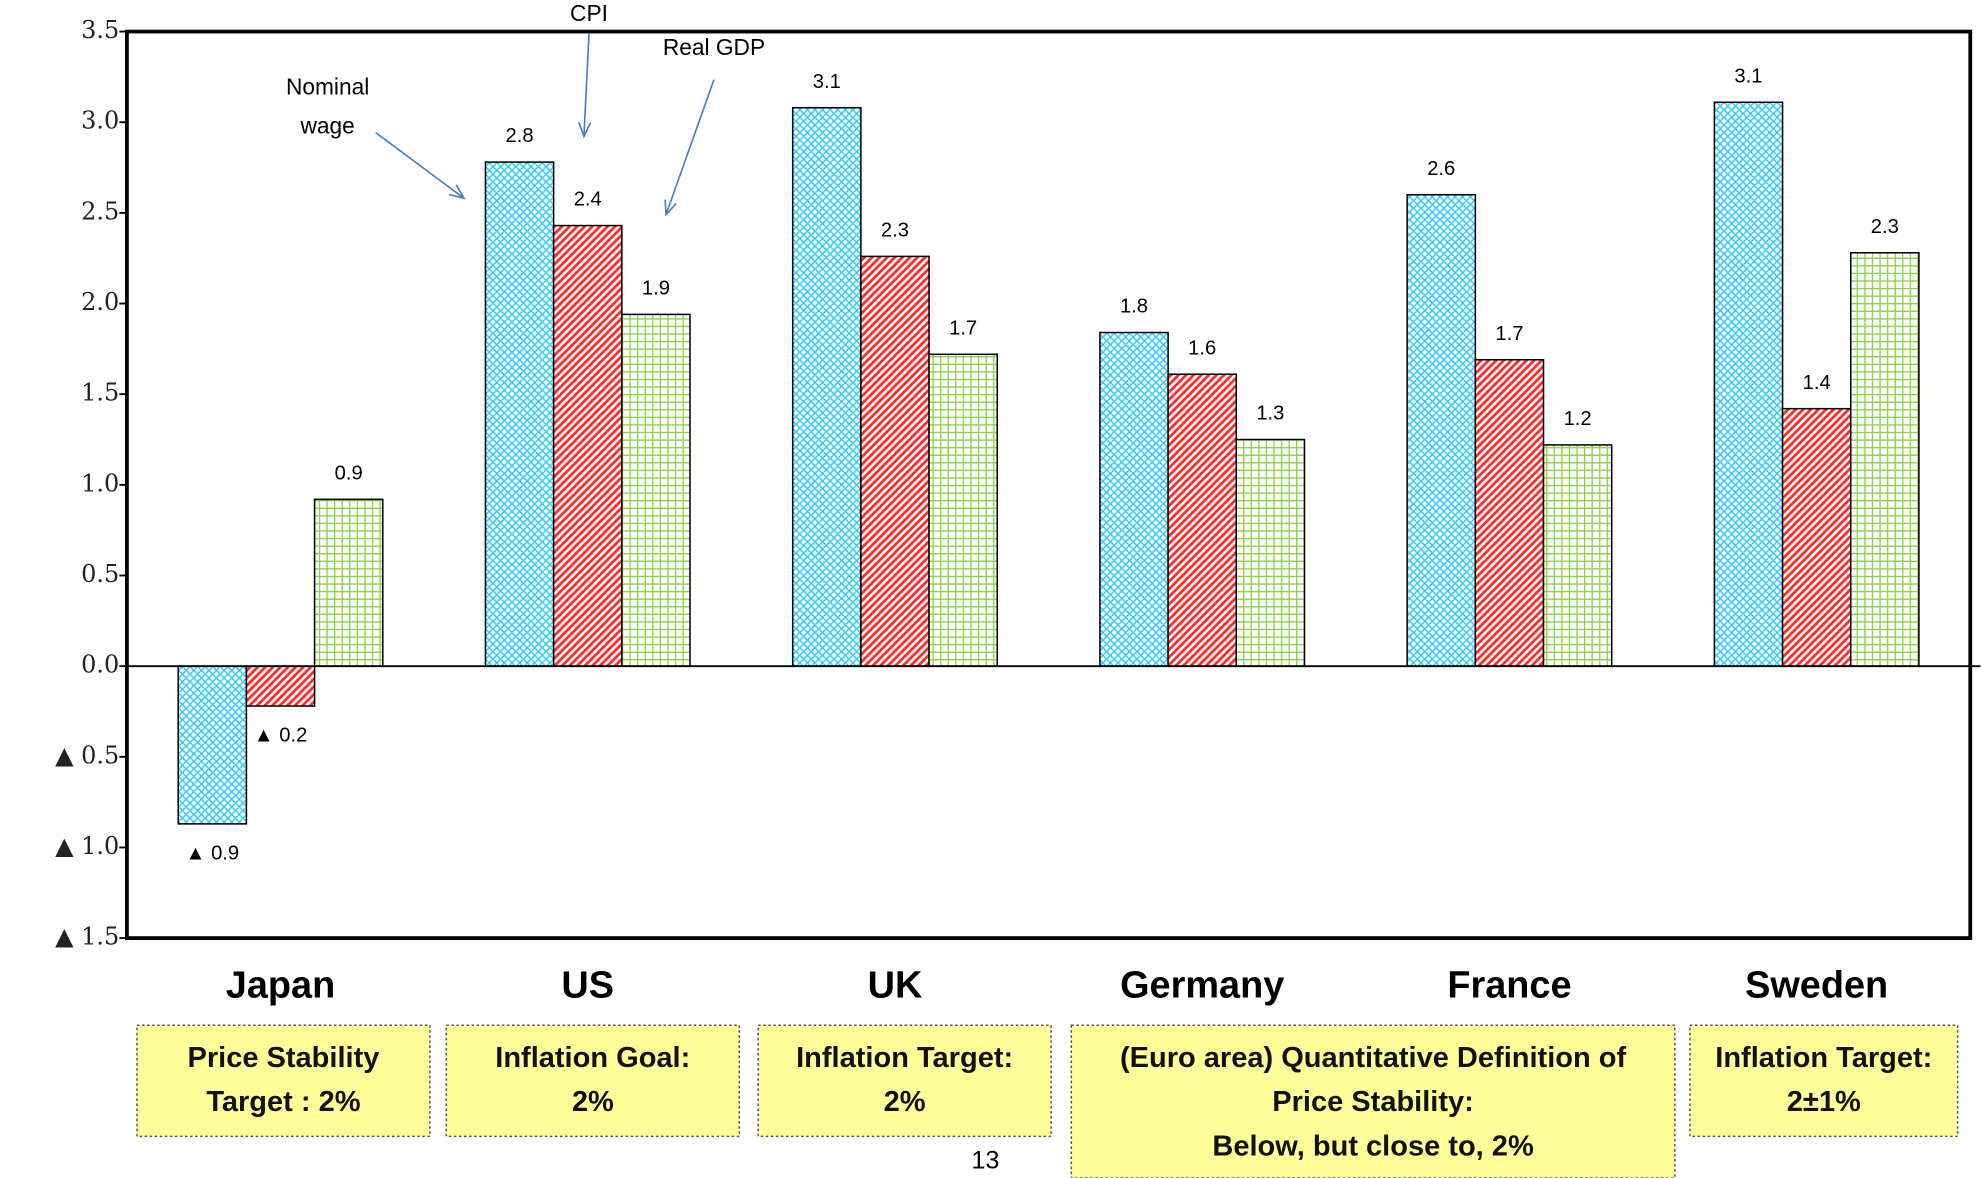 Image resolution: width=1981 pixels, height=1178 pixels. I want to click on target-text: (Euro area) Quantitative Definition of, so click(1373, 1058).